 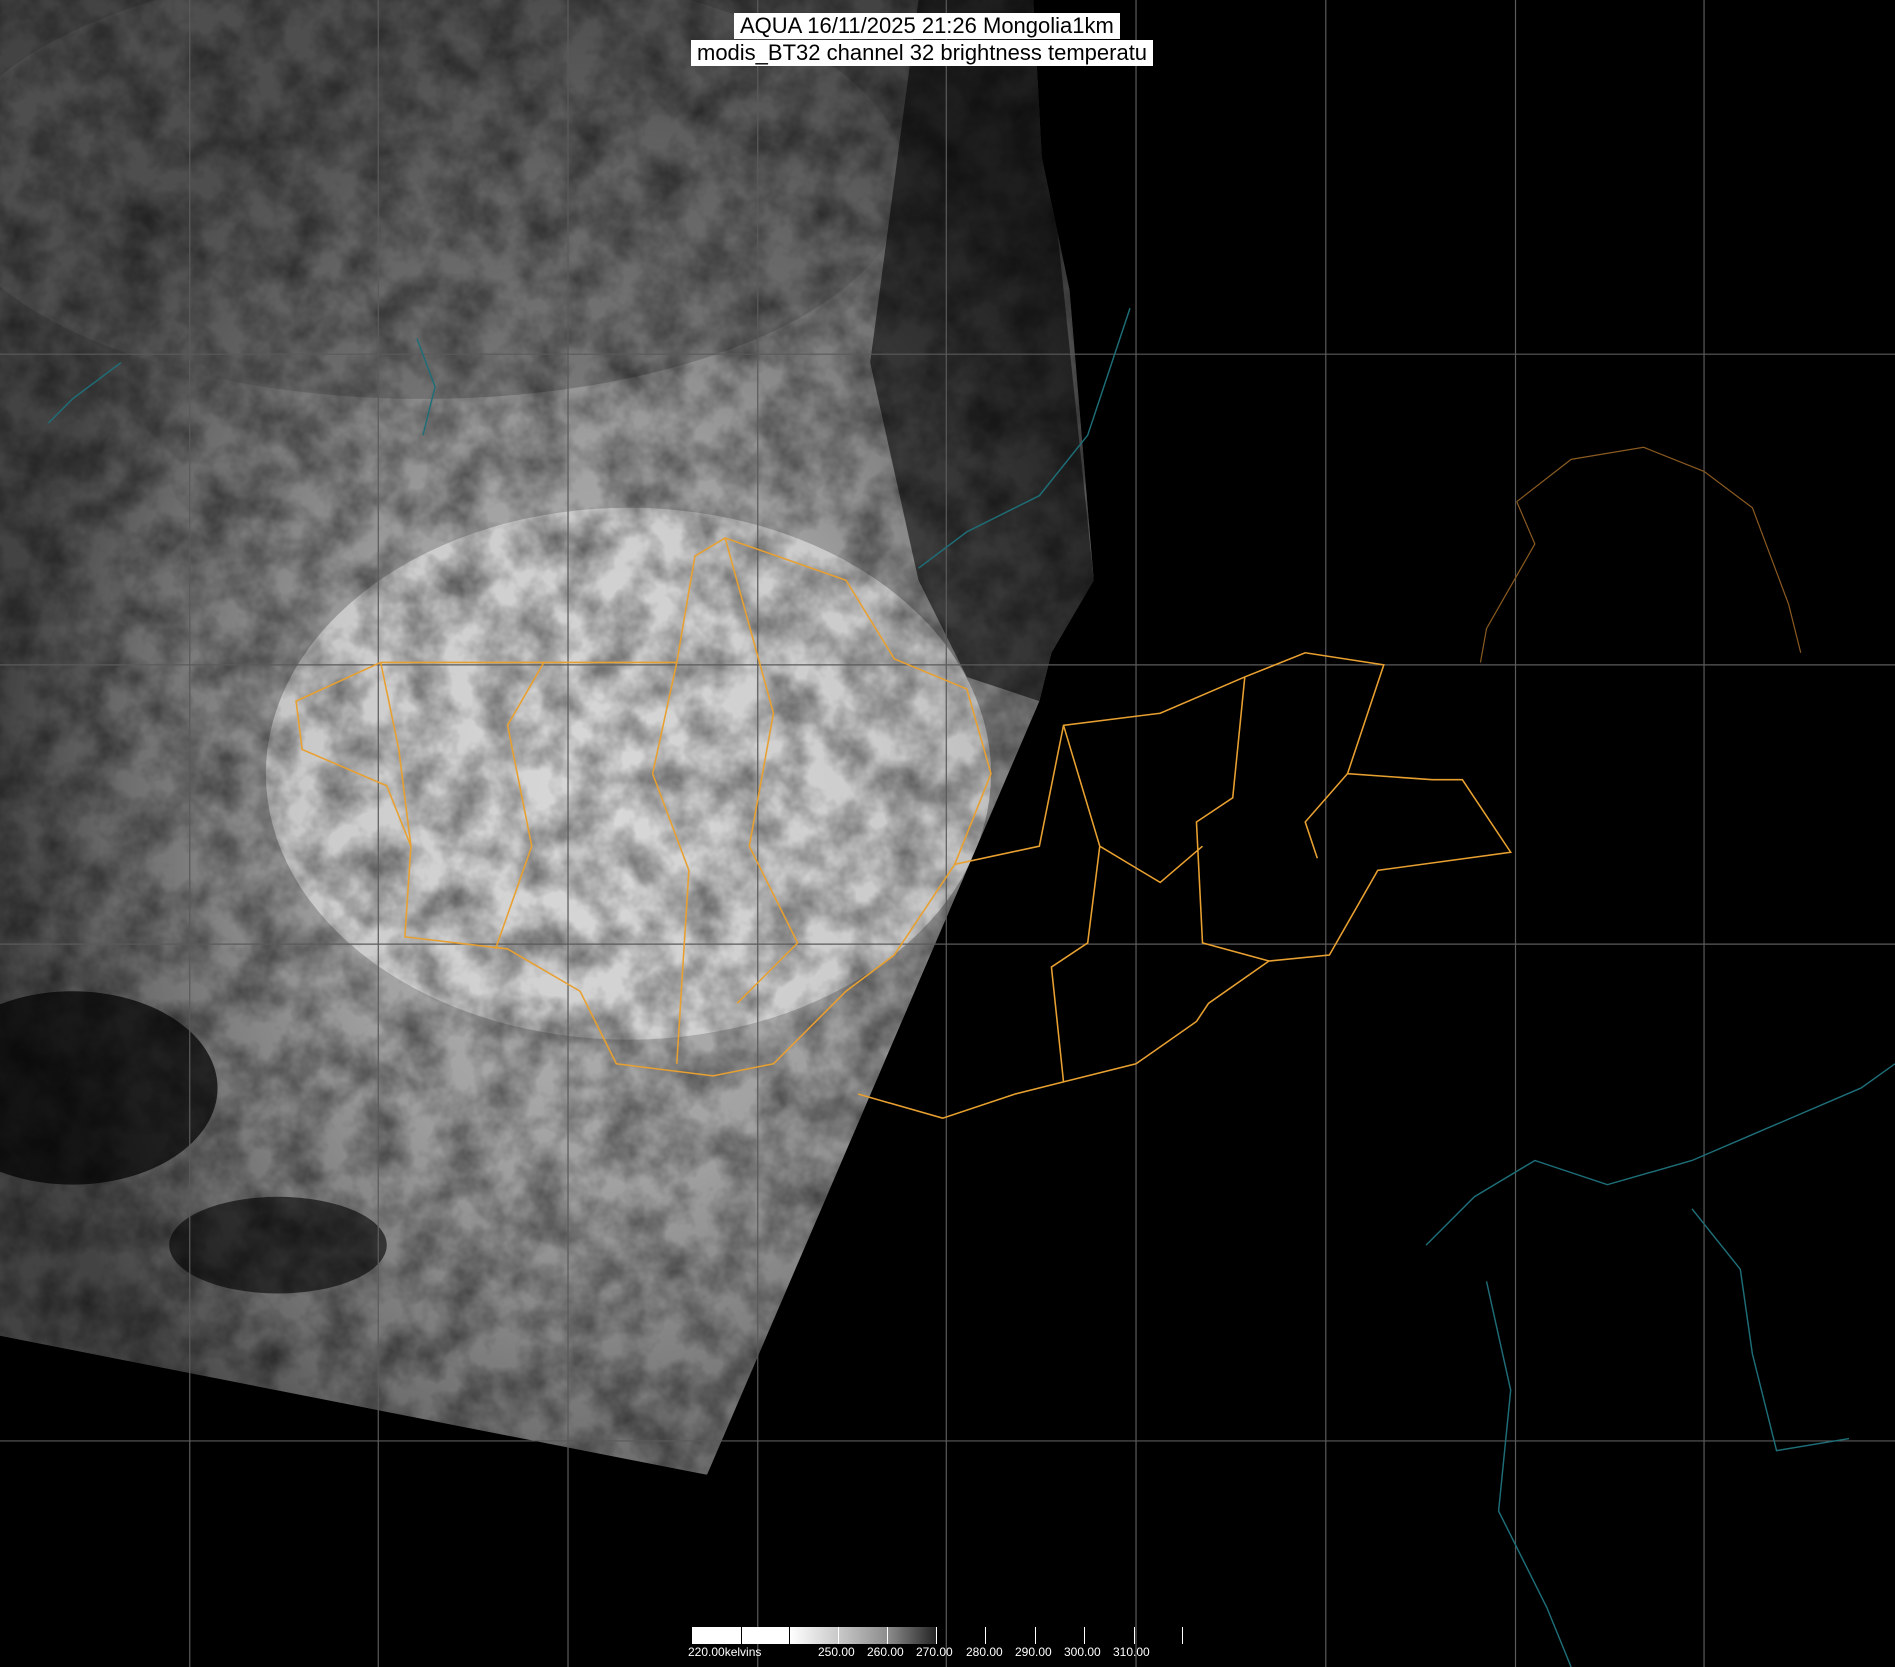 I want to click on russia-border, so click(x=1640, y=554).